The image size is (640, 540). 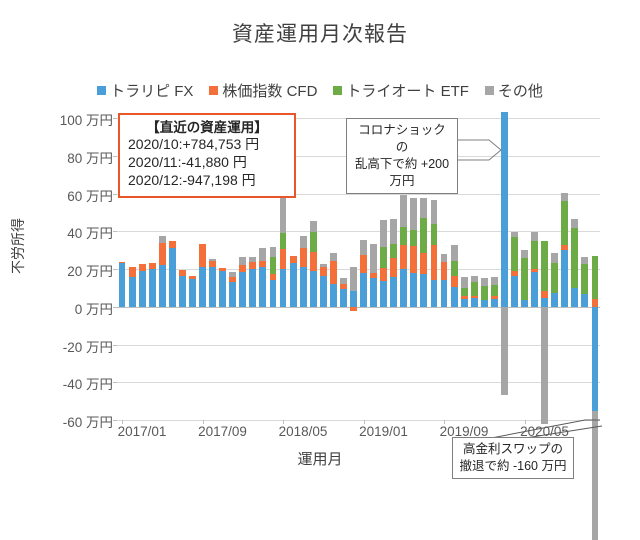 I want to click on legend-item-3: その他, so click(x=513, y=90).